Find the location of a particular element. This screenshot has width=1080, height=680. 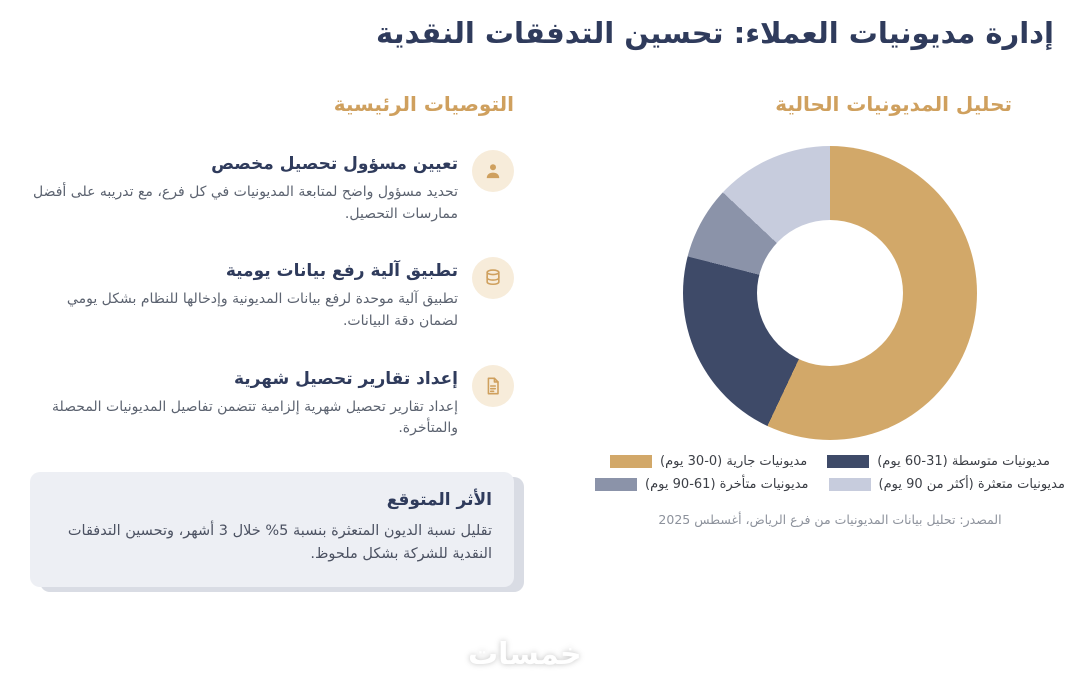

legend-label: مديونيات متأخرة (61-90 يوم) is located at coordinates (727, 484).